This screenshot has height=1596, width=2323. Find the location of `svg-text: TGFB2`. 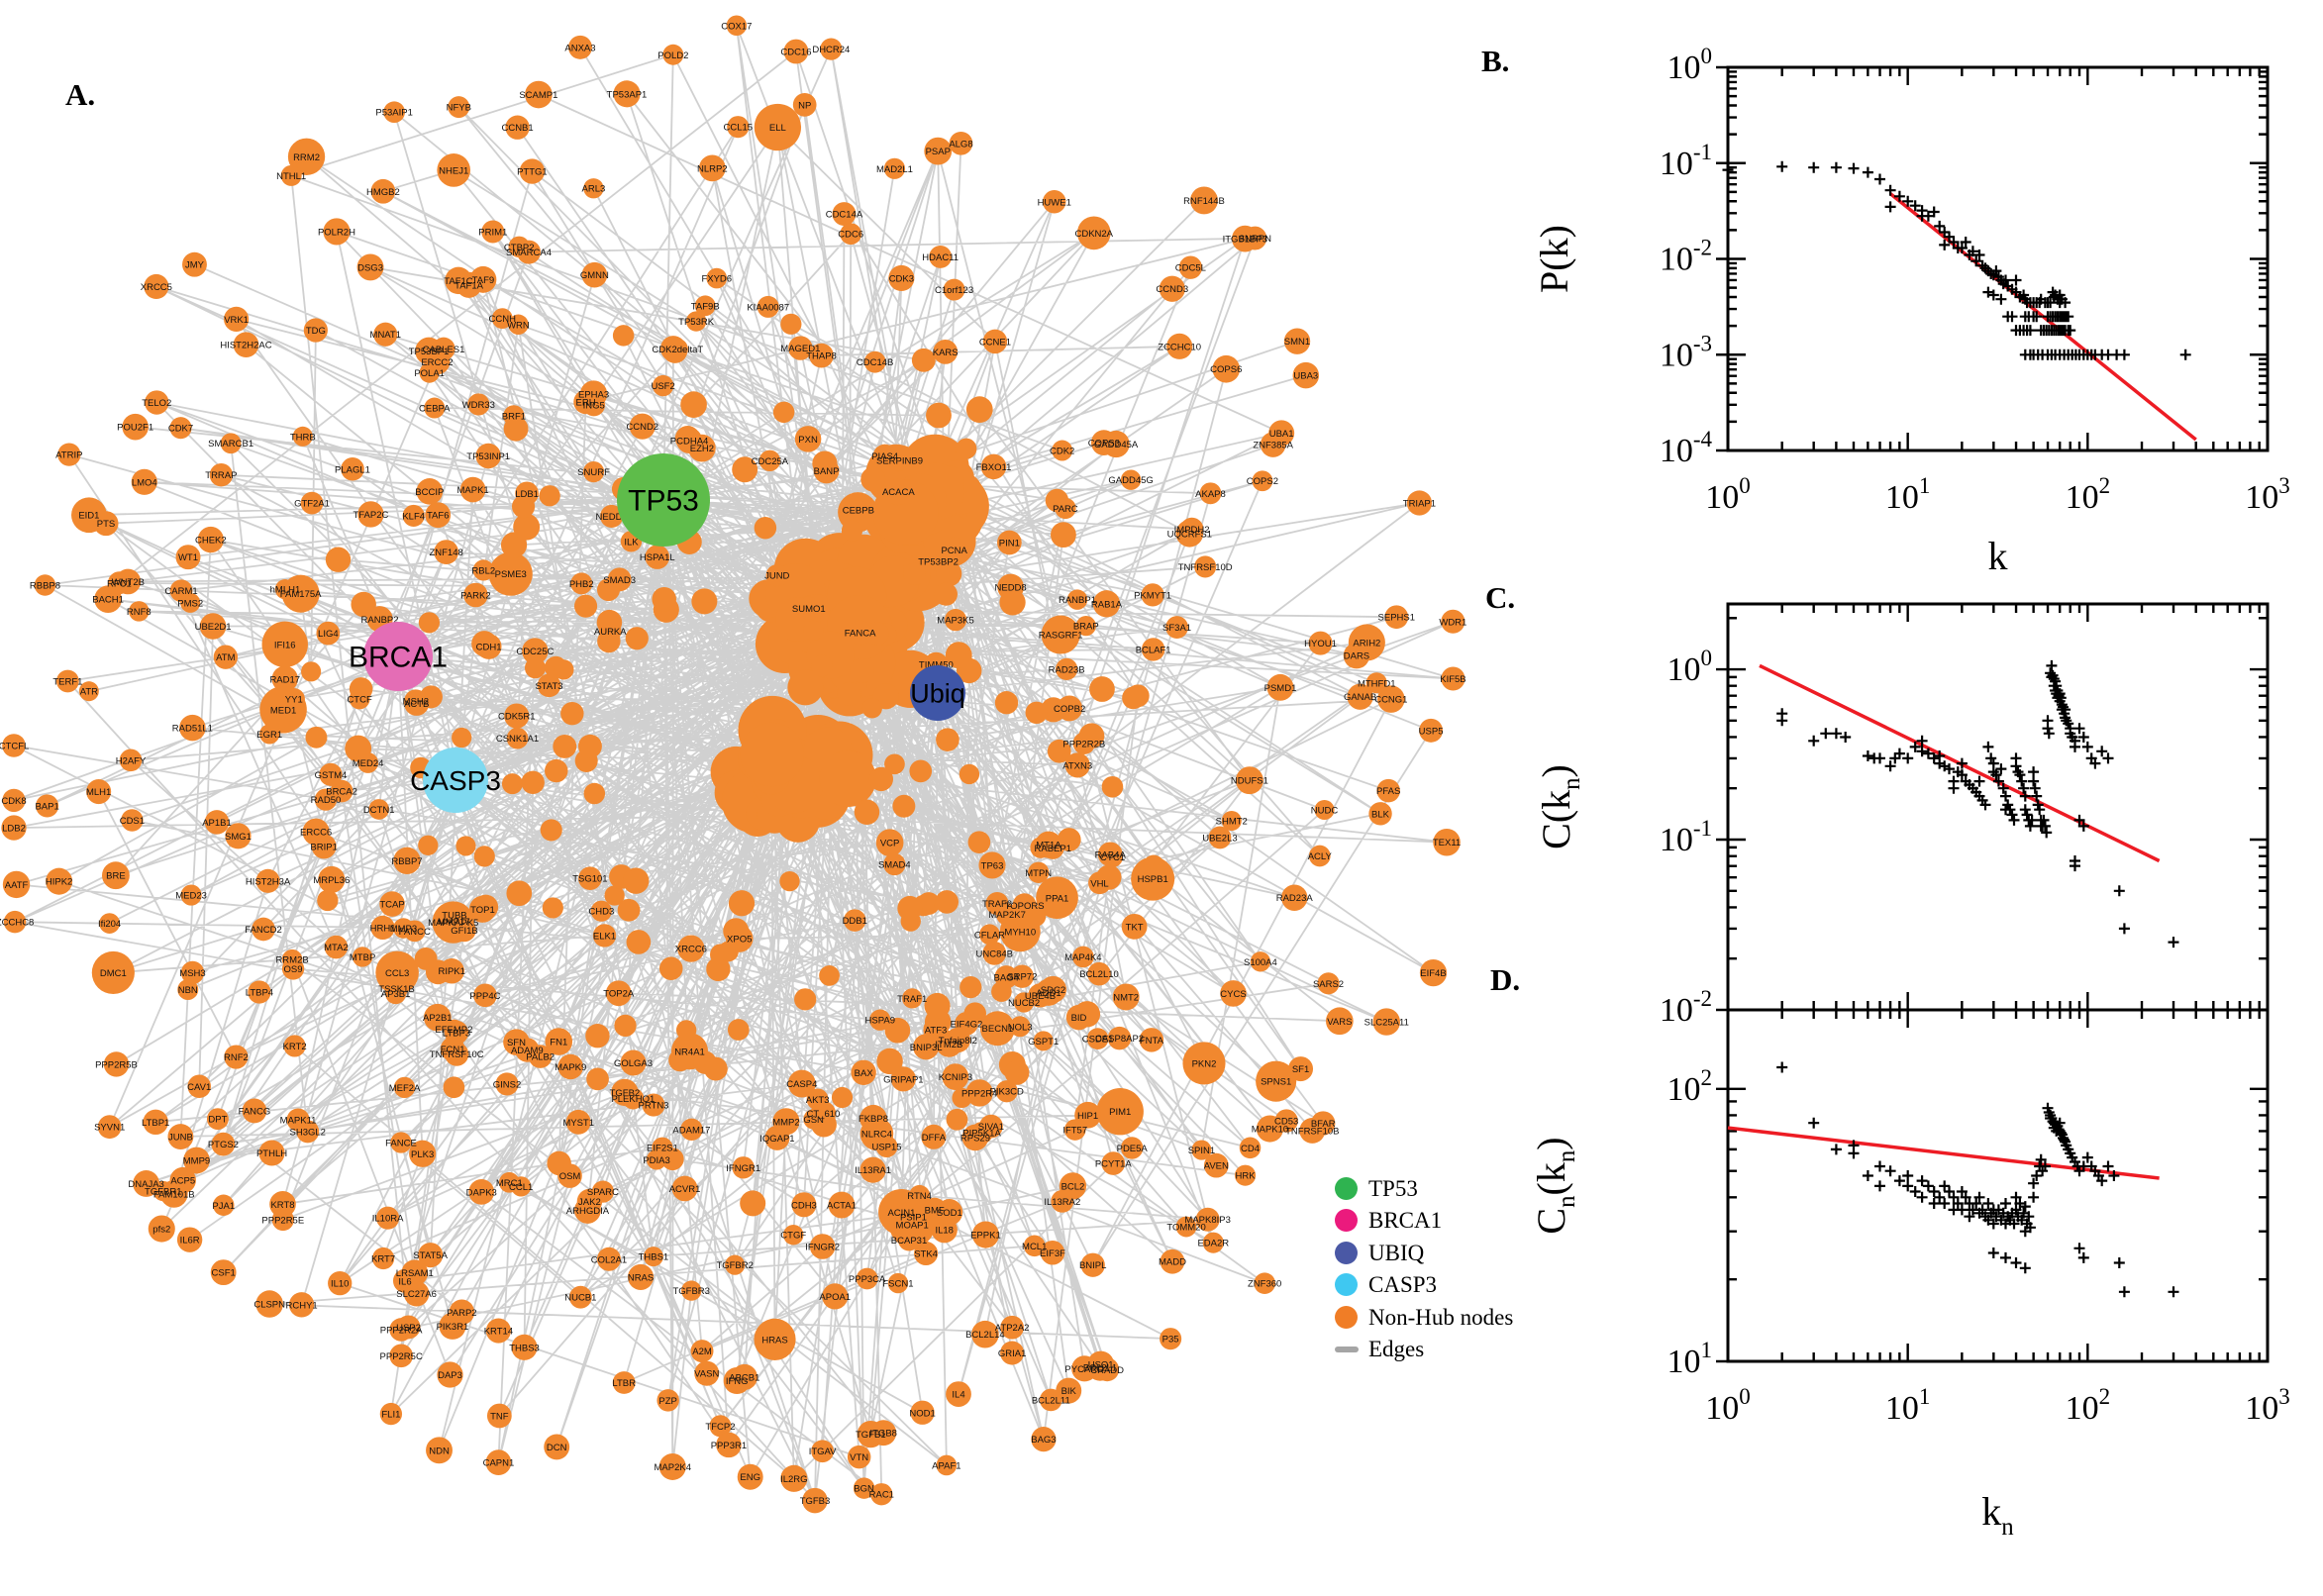

svg-text: TGFB2 is located at coordinates (626, 1093).